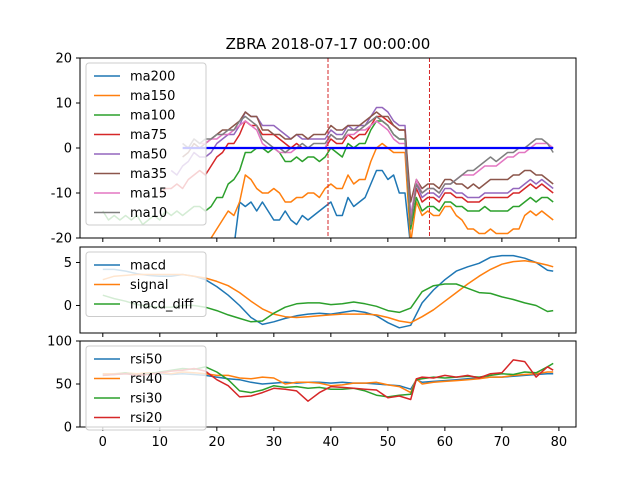  What do you see at coordinates (148, 213) in the screenshot?
I see `legend-label-ma10: ma10` at bounding box center [148, 213].